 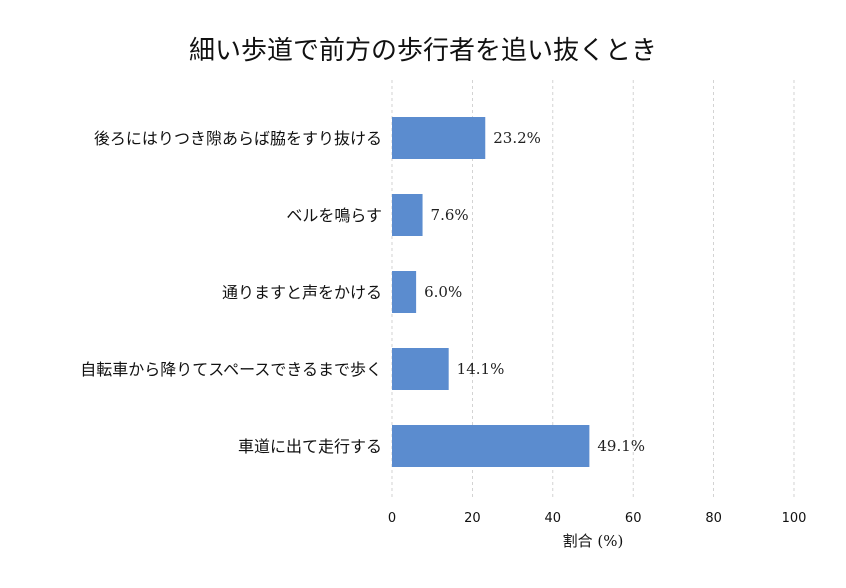 I want to click on category-label: 通りますと声をかける, so click(x=302, y=292).